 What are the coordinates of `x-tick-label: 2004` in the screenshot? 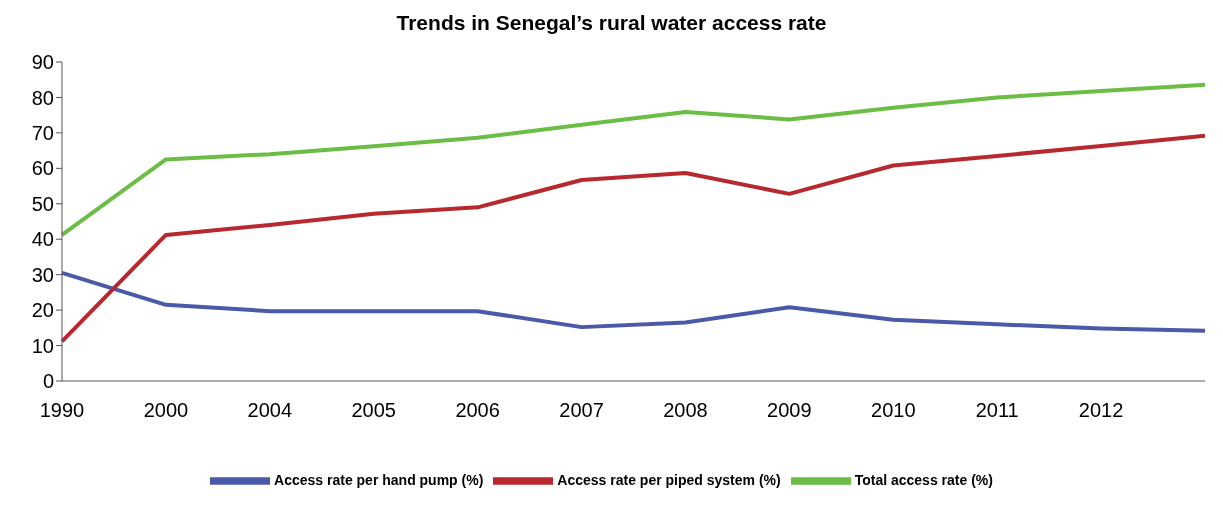 It's located at (270, 410).